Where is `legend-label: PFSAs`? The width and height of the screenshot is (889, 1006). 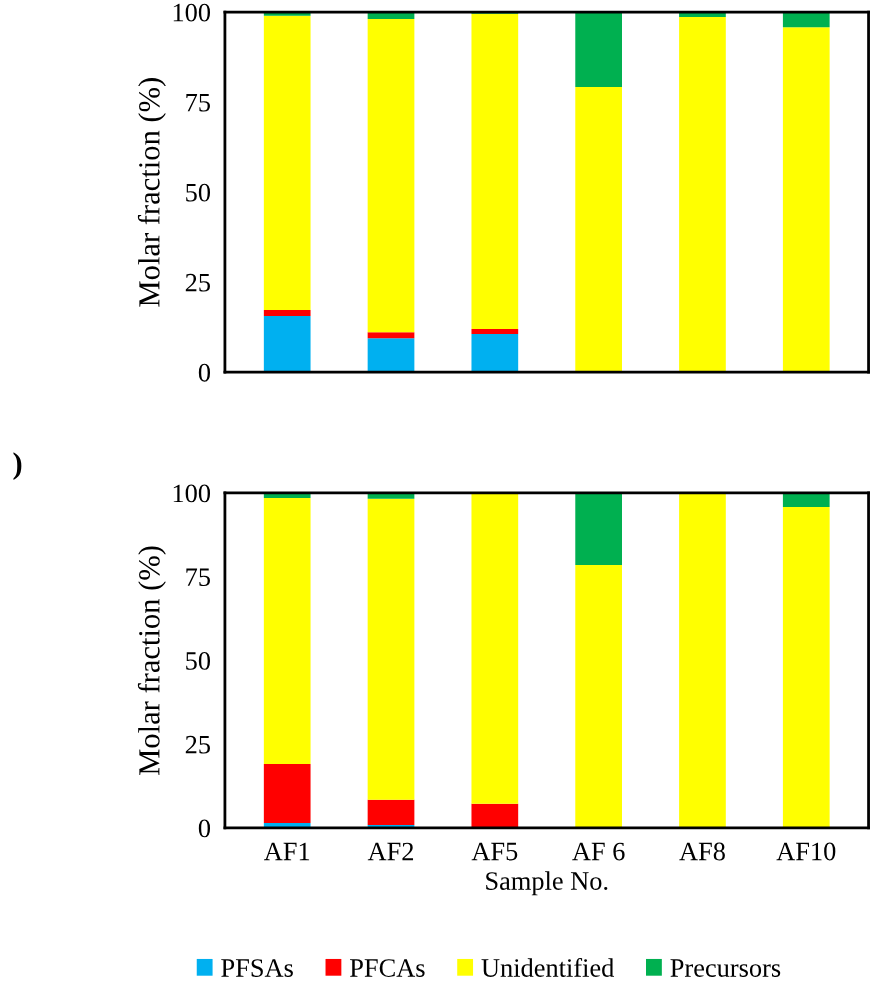 legend-label: PFSAs is located at coordinates (257, 968).